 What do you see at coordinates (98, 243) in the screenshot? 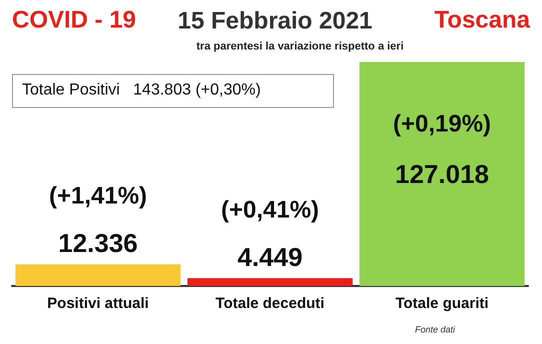
I see `data-label: 12.336` at bounding box center [98, 243].